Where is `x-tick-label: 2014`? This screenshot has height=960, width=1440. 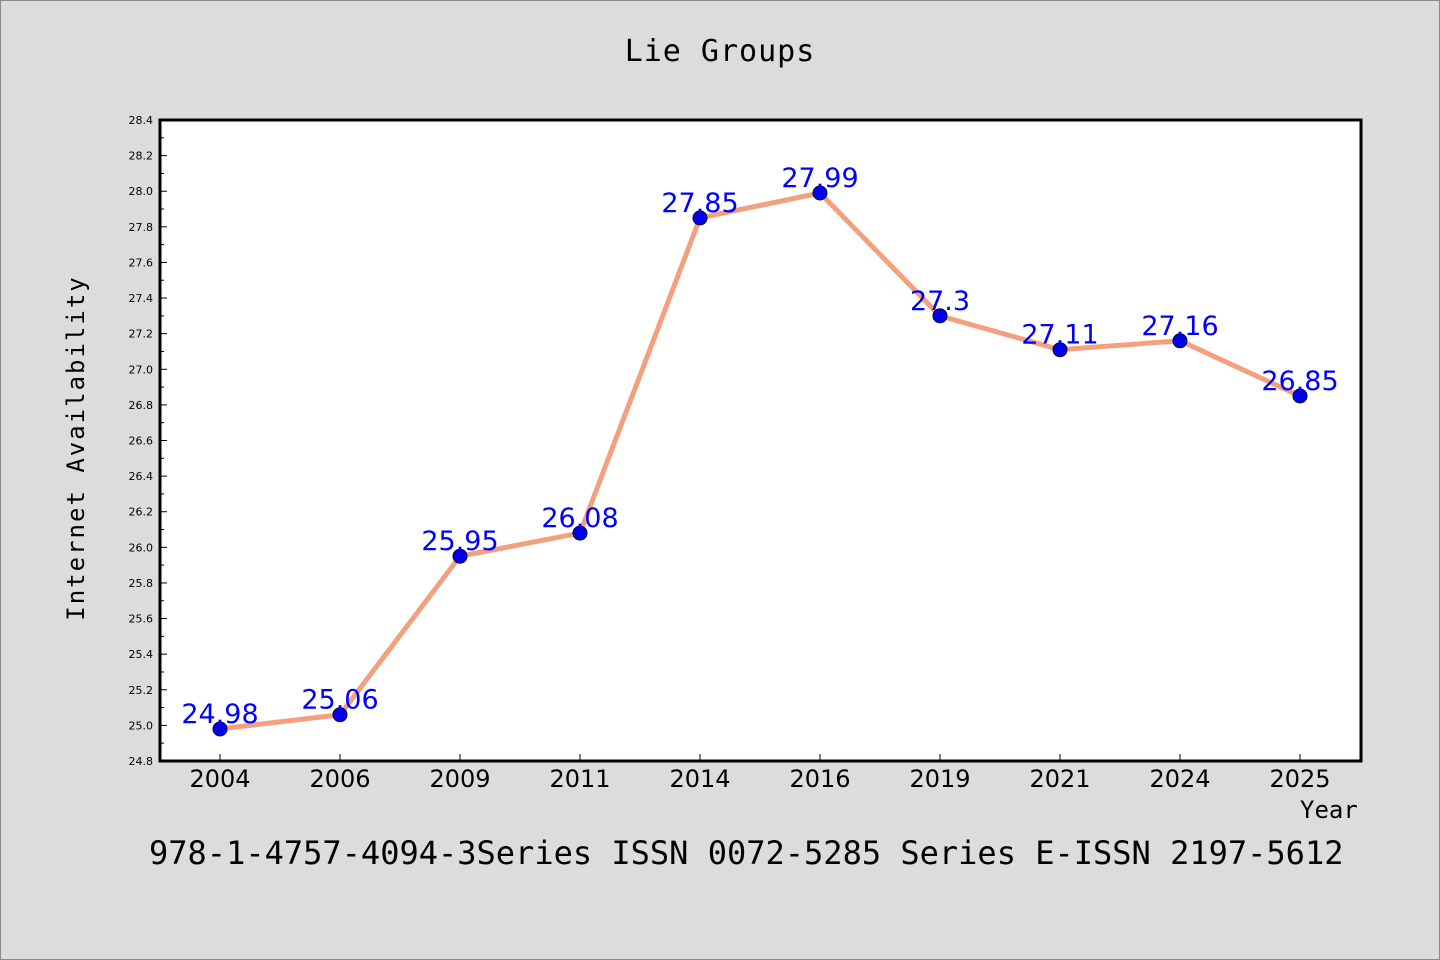
x-tick-label: 2014 is located at coordinates (699, 779).